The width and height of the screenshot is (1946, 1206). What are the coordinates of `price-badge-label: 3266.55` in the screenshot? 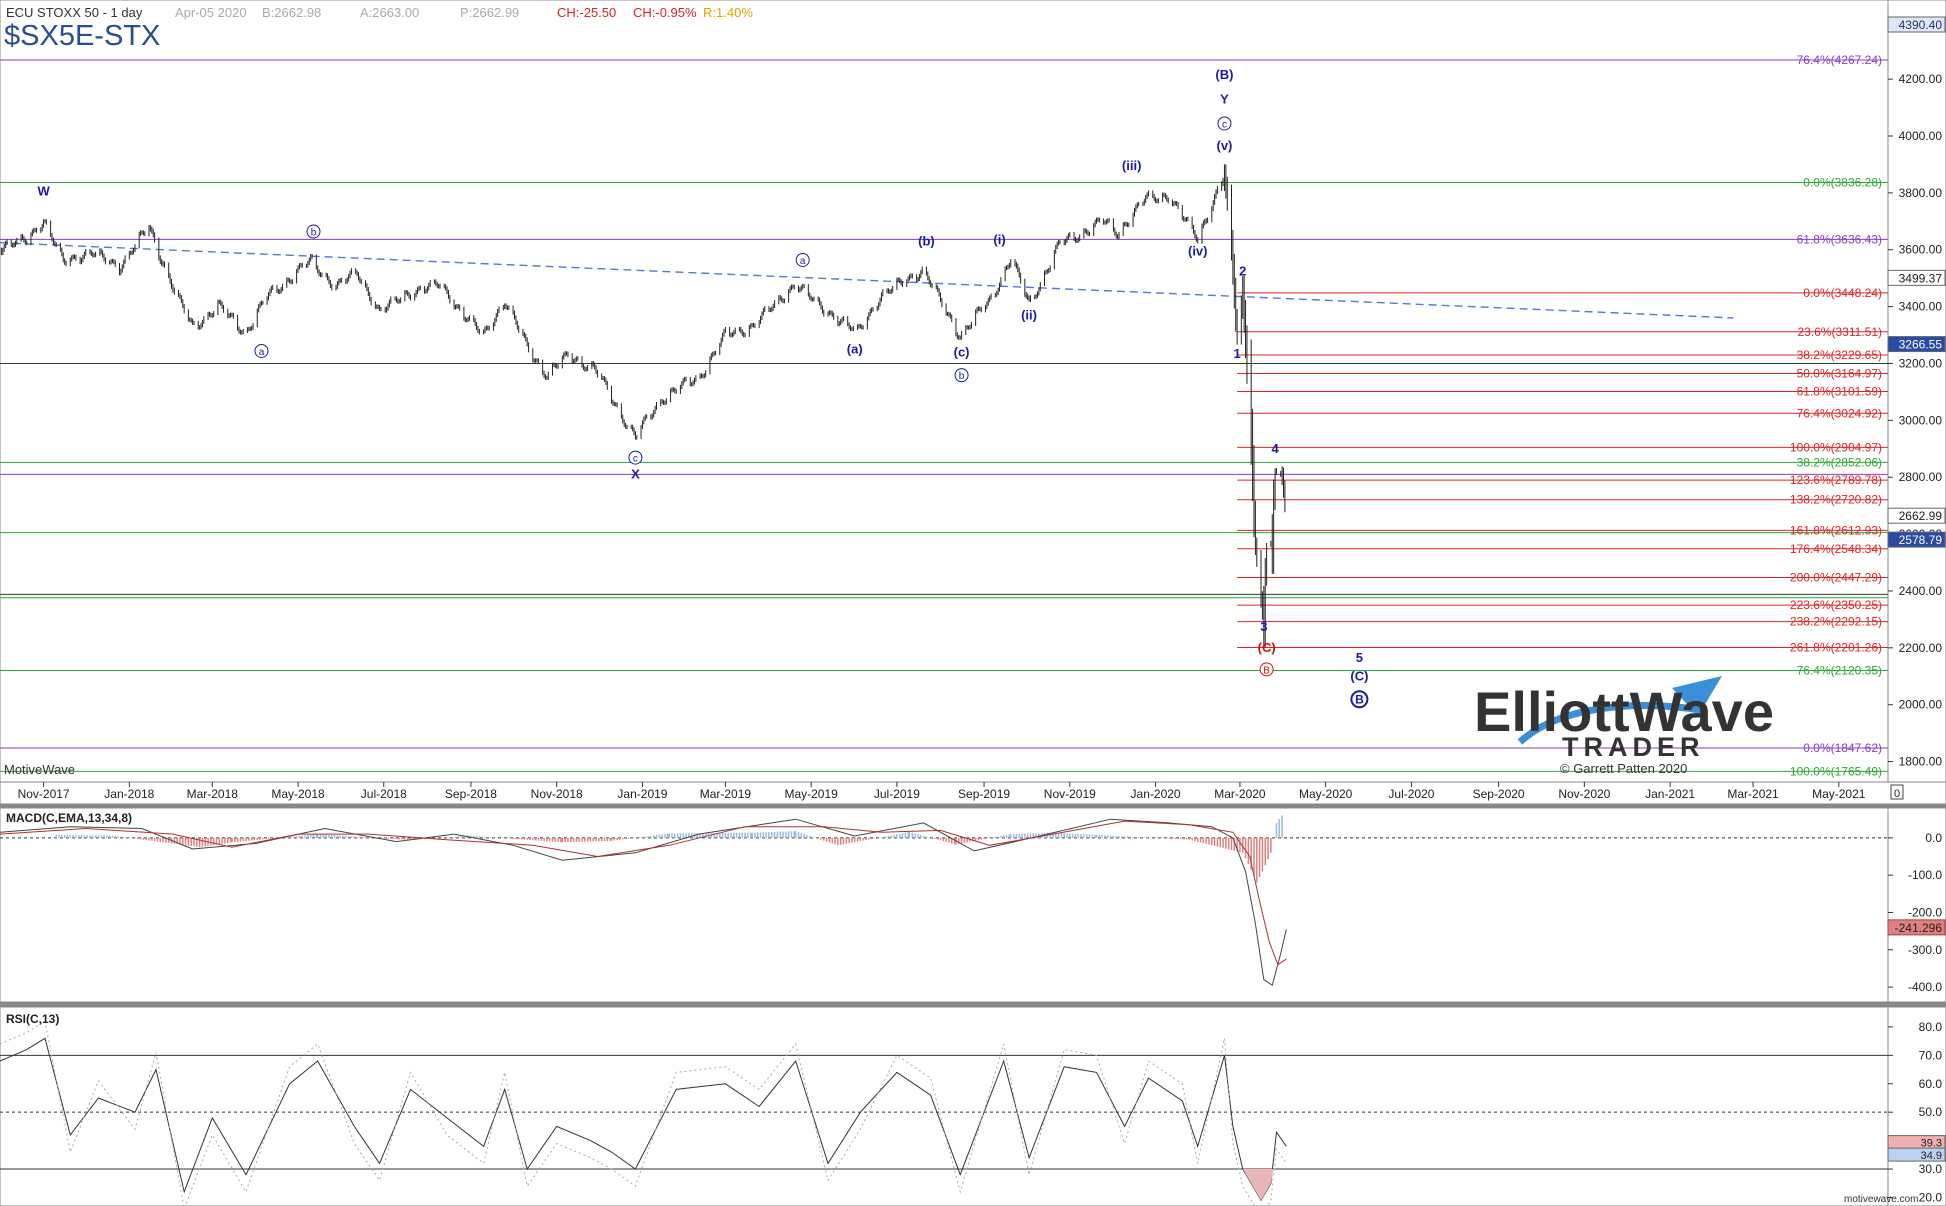 It's located at (1921, 345).